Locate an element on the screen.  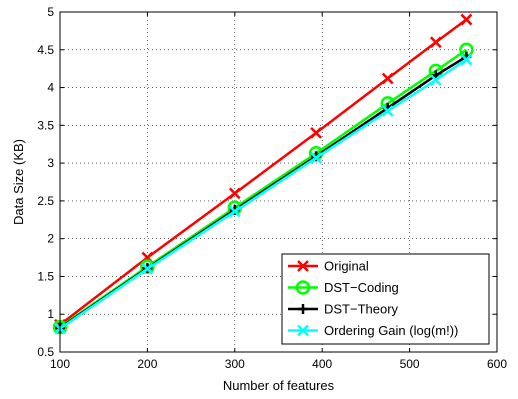
y-tick-label: 4.5 is located at coordinates (45, 50).